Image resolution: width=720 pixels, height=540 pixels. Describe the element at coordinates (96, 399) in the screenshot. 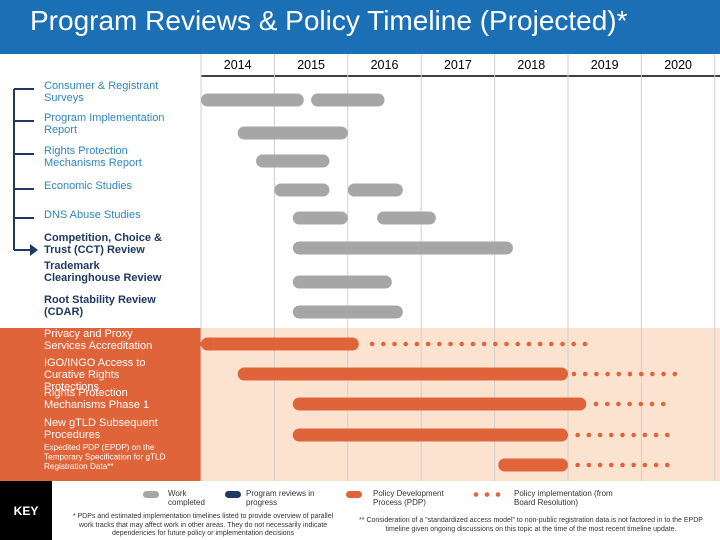

I see `row-label: Rights Protection Mechanisms Phase 1` at that location.